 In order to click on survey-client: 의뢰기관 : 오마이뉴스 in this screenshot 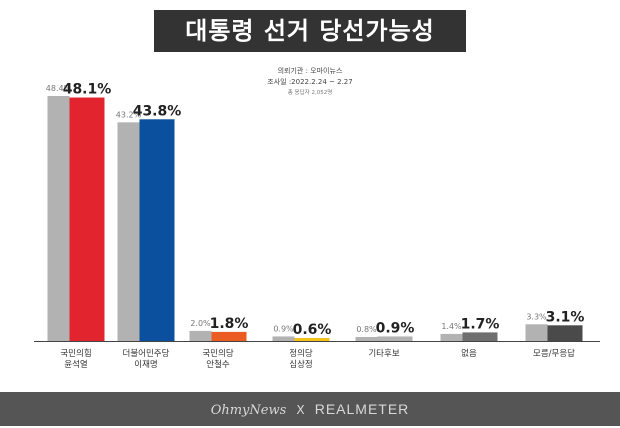, I will do `click(310, 71)`.